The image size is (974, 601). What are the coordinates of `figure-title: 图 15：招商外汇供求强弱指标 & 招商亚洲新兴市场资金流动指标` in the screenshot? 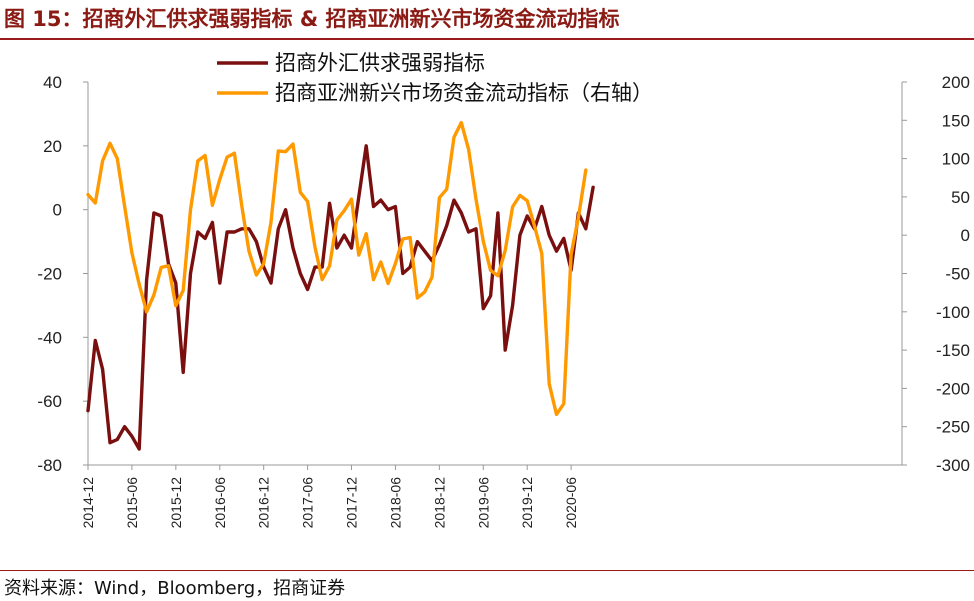 It's located at (312, 19).